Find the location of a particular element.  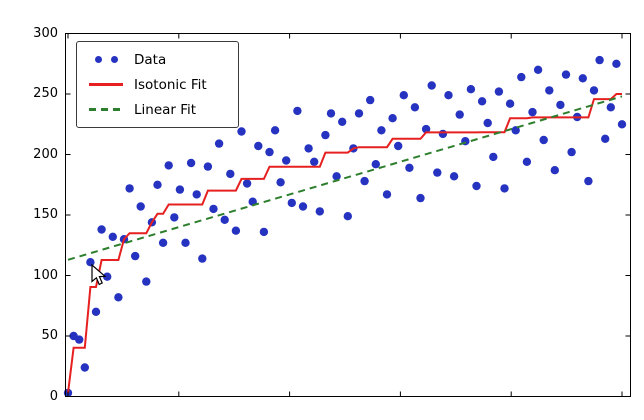

dashed-line-marker-icon is located at coordinates (106, 109).